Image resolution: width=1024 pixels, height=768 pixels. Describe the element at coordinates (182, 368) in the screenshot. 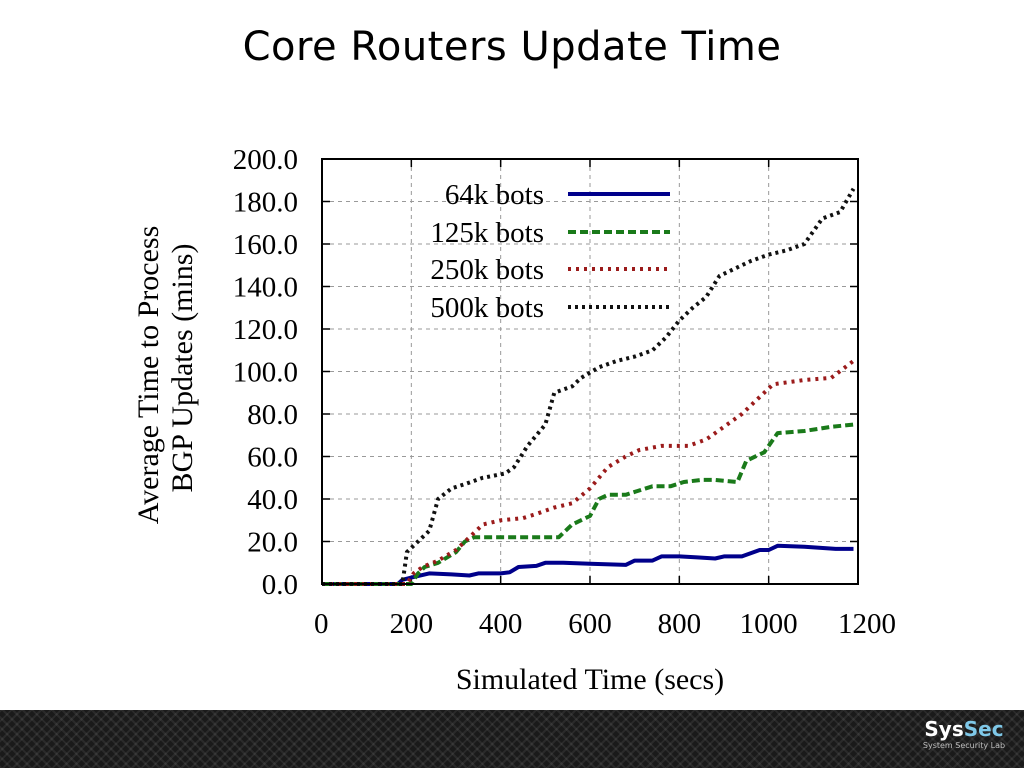

I see `y-axis-label-line2: BGP Updates (mins)` at that location.